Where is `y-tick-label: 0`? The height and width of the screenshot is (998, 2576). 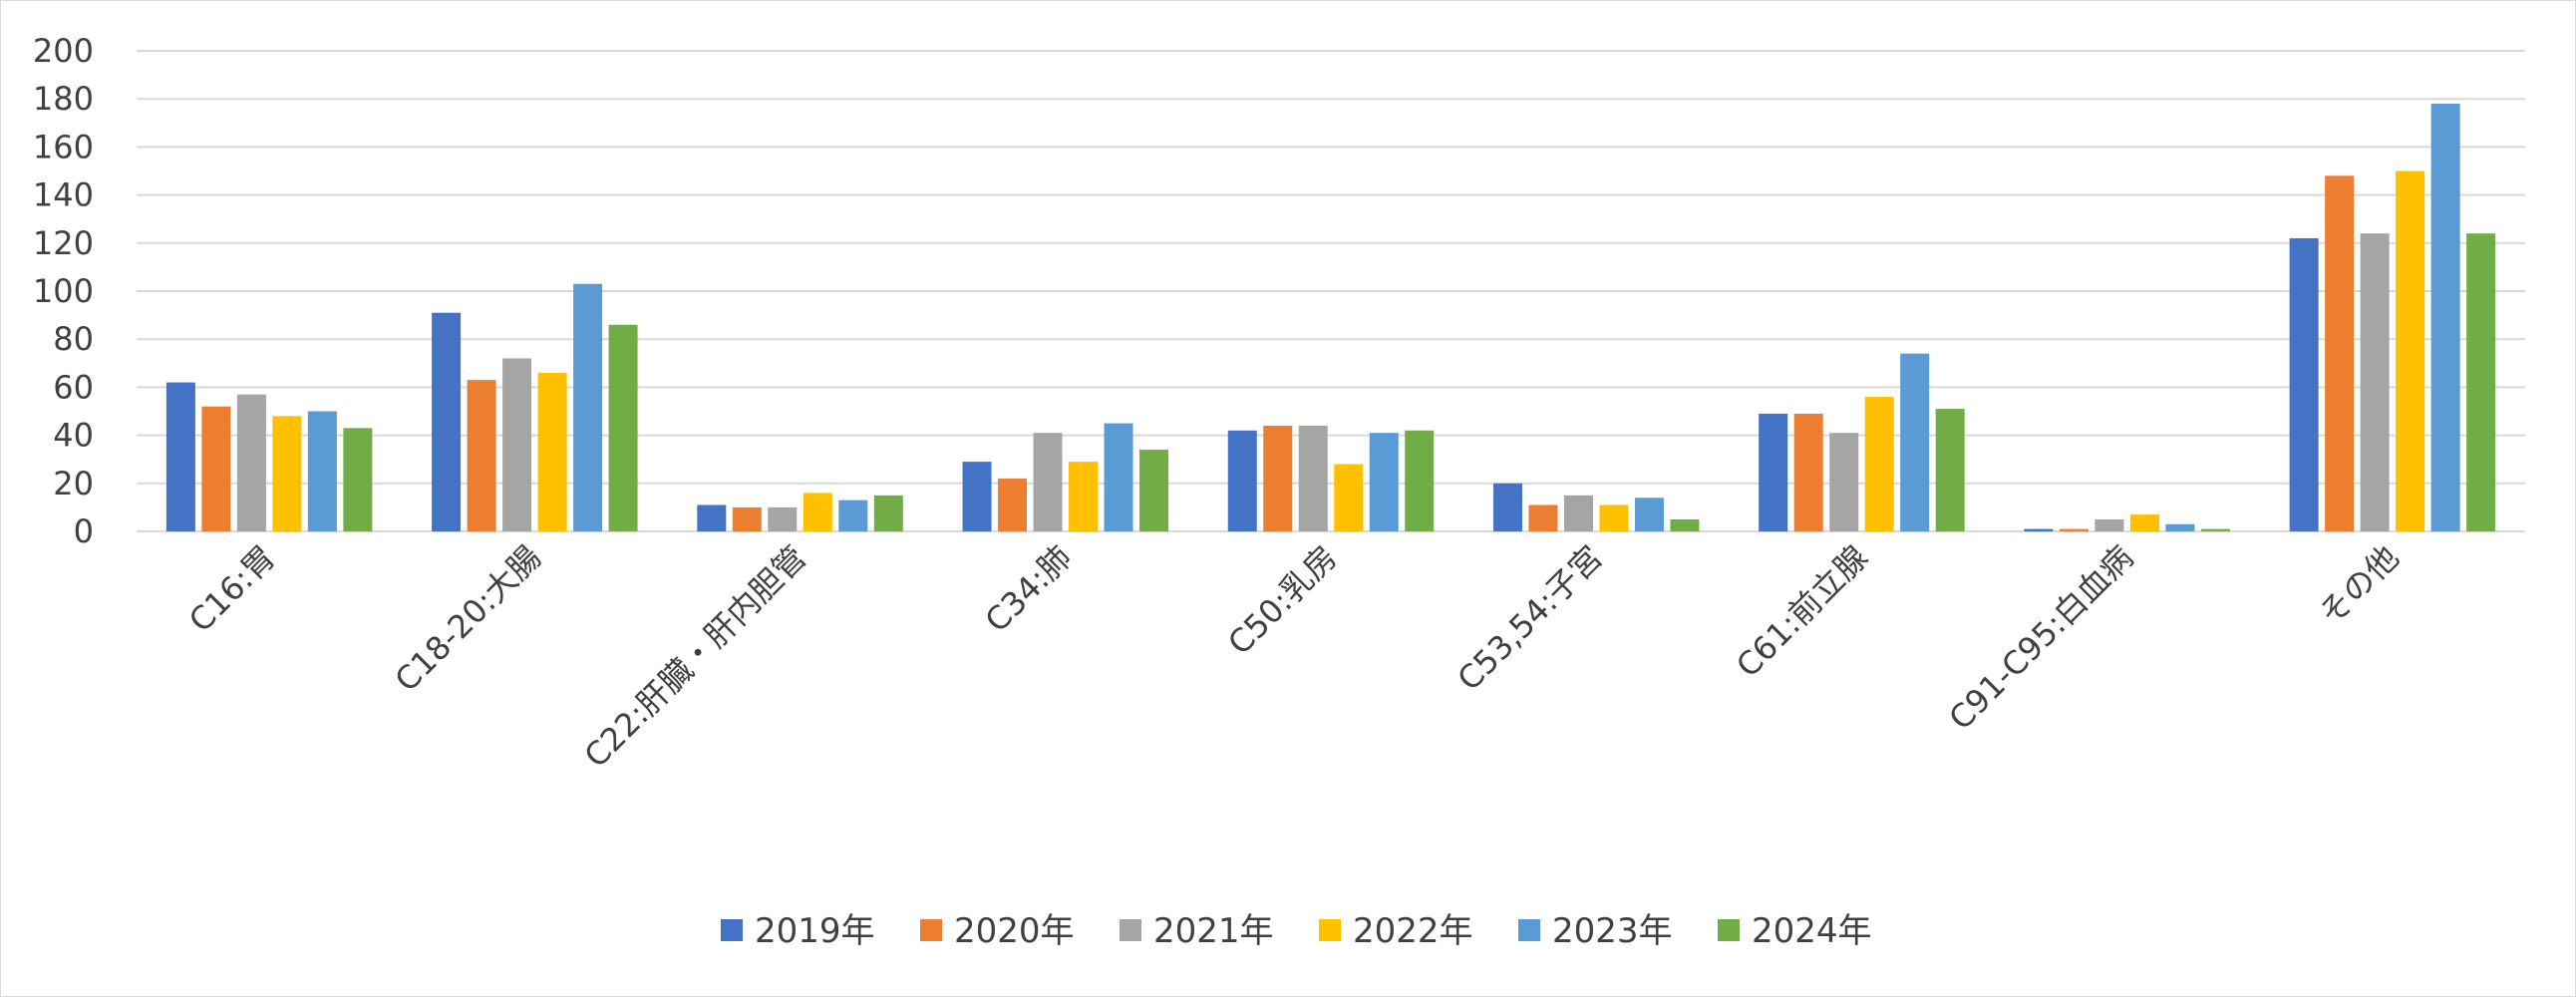
y-tick-label: 0 is located at coordinates (84, 531).